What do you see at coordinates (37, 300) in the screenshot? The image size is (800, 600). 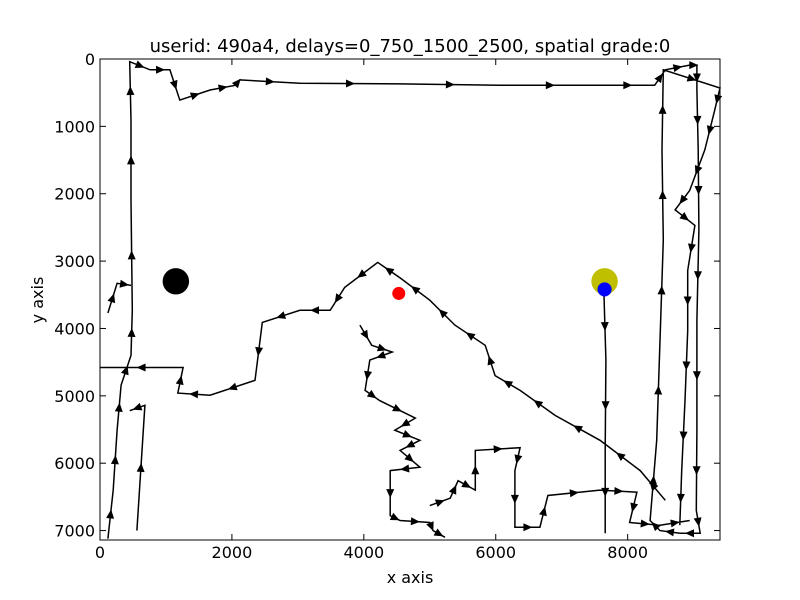 I see `y-axis-label: y axis` at bounding box center [37, 300].